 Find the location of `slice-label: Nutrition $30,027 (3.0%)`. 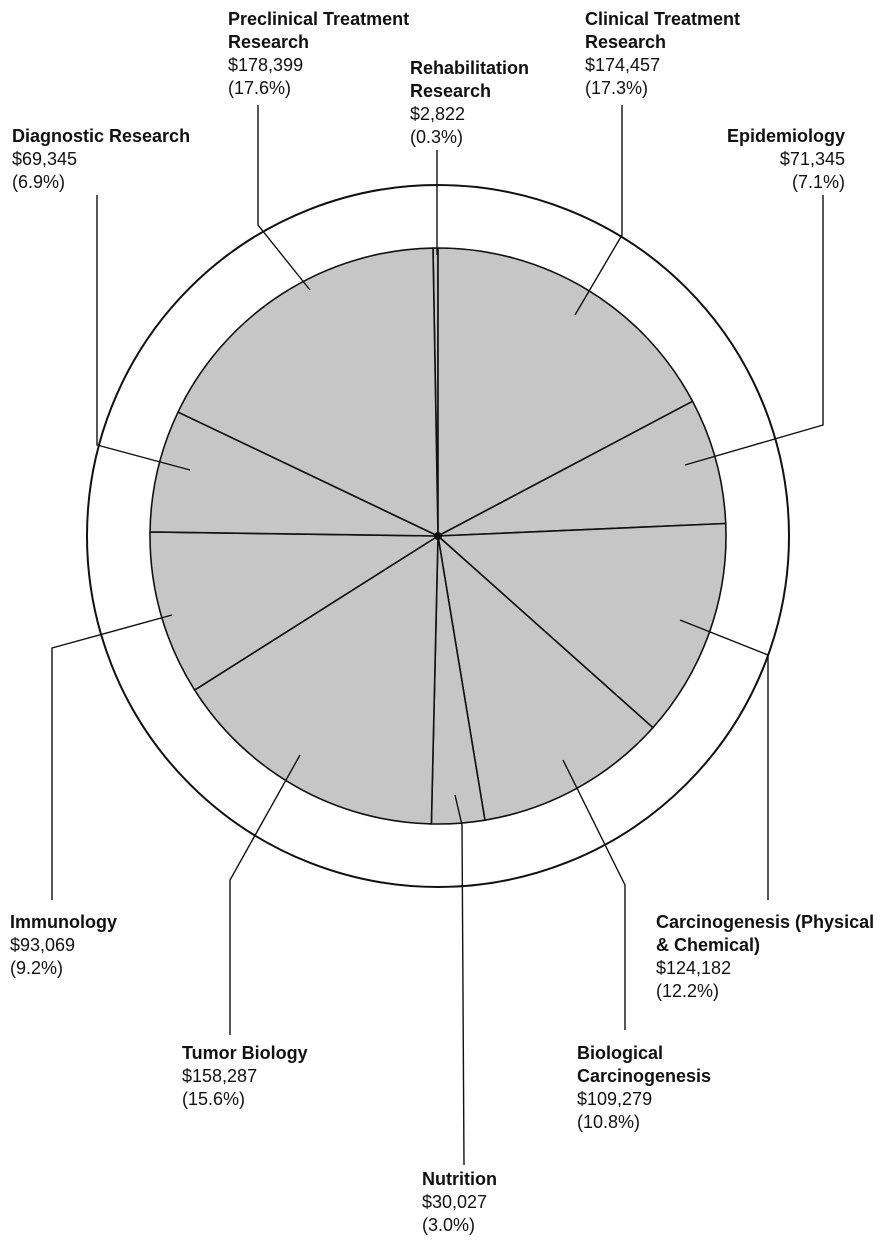

slice-label: Nutrition $30,027 (3.0%) is located at coordinates (492, 1202).